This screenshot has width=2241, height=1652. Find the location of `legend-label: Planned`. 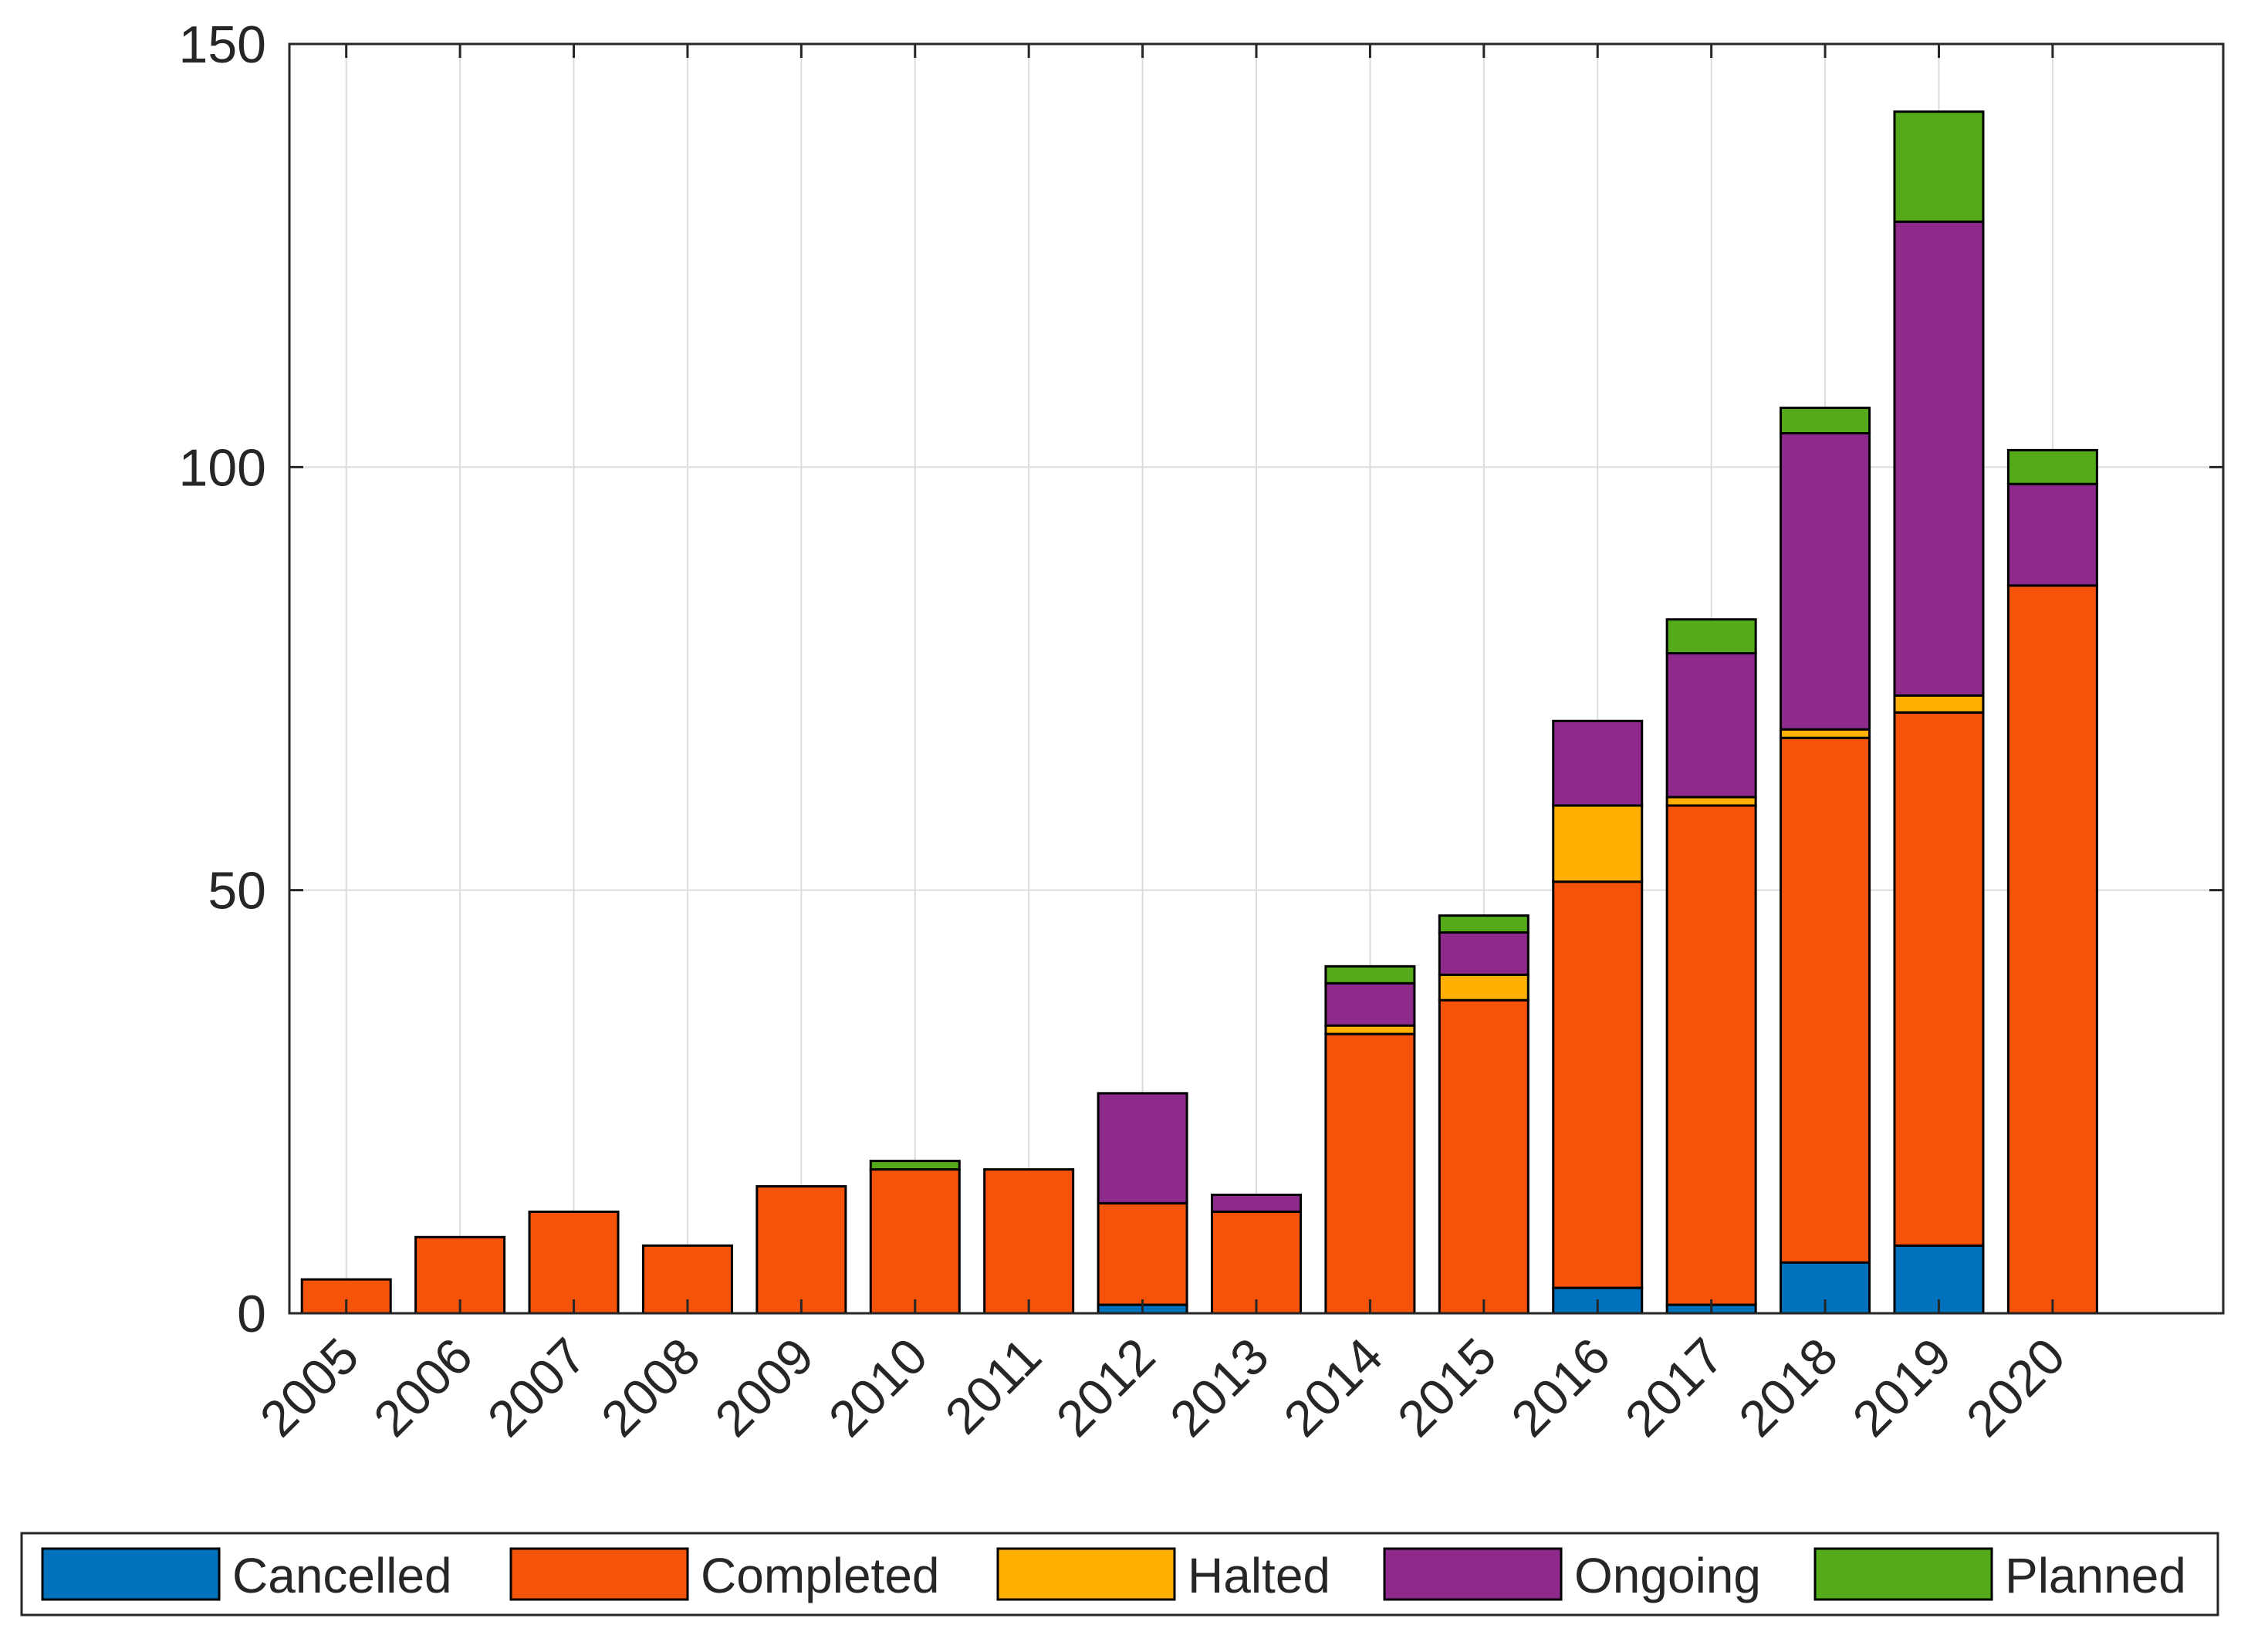

legend-label: Planned is located at coordinates (2095, 1575).